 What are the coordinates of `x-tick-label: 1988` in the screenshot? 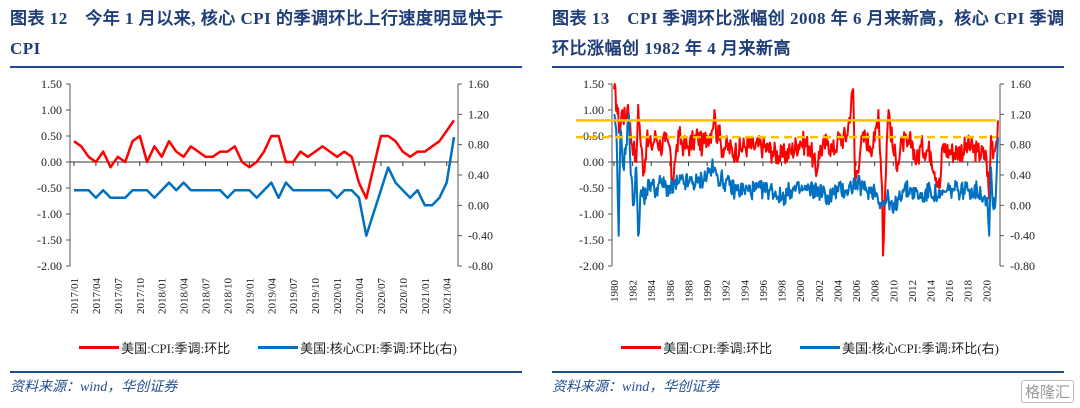 It's located at (689, 291).